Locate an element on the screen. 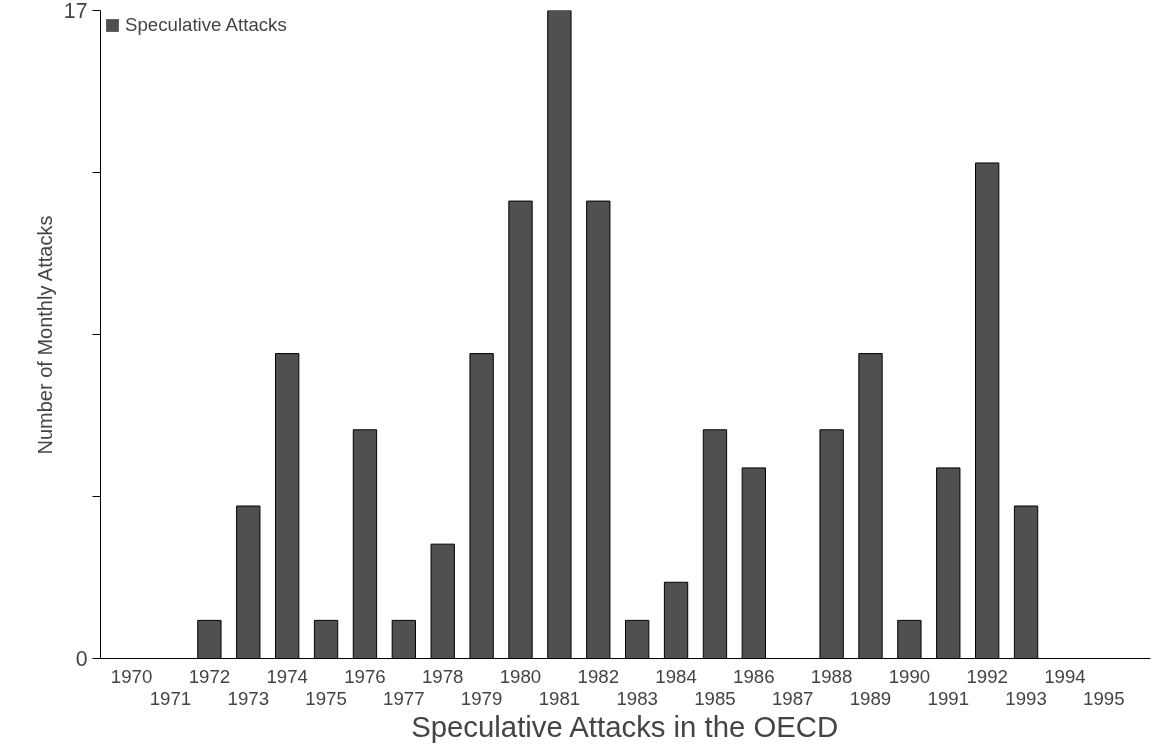 The height and width of the screenshot is (749, 1165). x-tick-label: 1986 is located at coordinates (754, 676).